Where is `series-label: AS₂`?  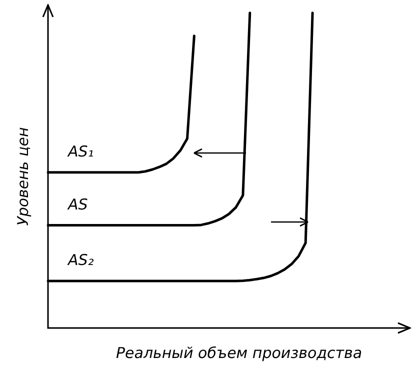
series-label: AS₂ is located at coordinates (80, 260).